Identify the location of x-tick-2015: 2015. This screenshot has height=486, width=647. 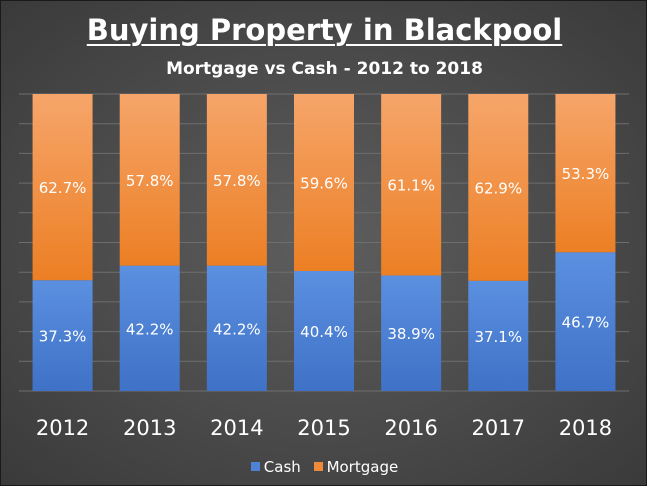
(323, 428).